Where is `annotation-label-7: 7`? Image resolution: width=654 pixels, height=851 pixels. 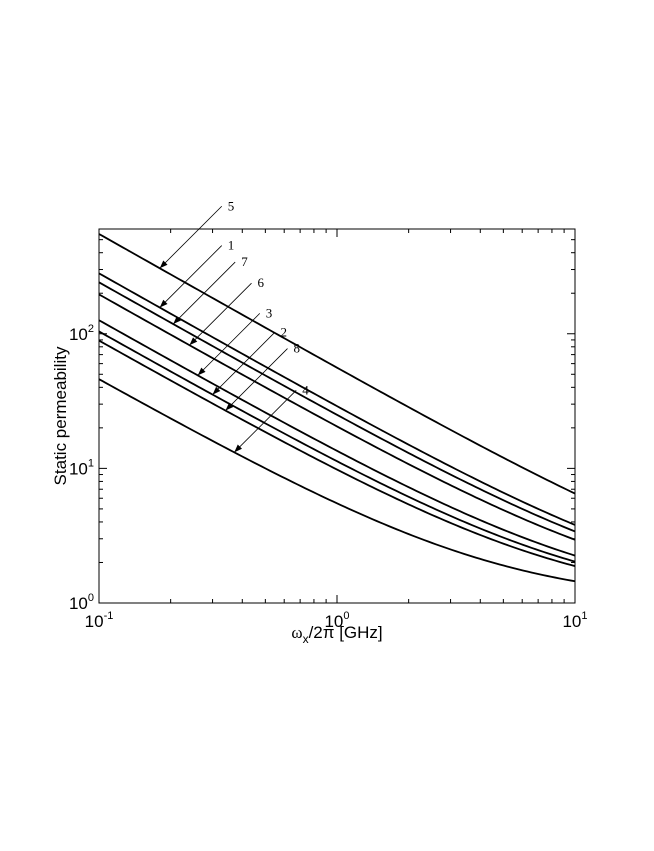 annotation-label-7: 7 is located at coordinates (244, 261).